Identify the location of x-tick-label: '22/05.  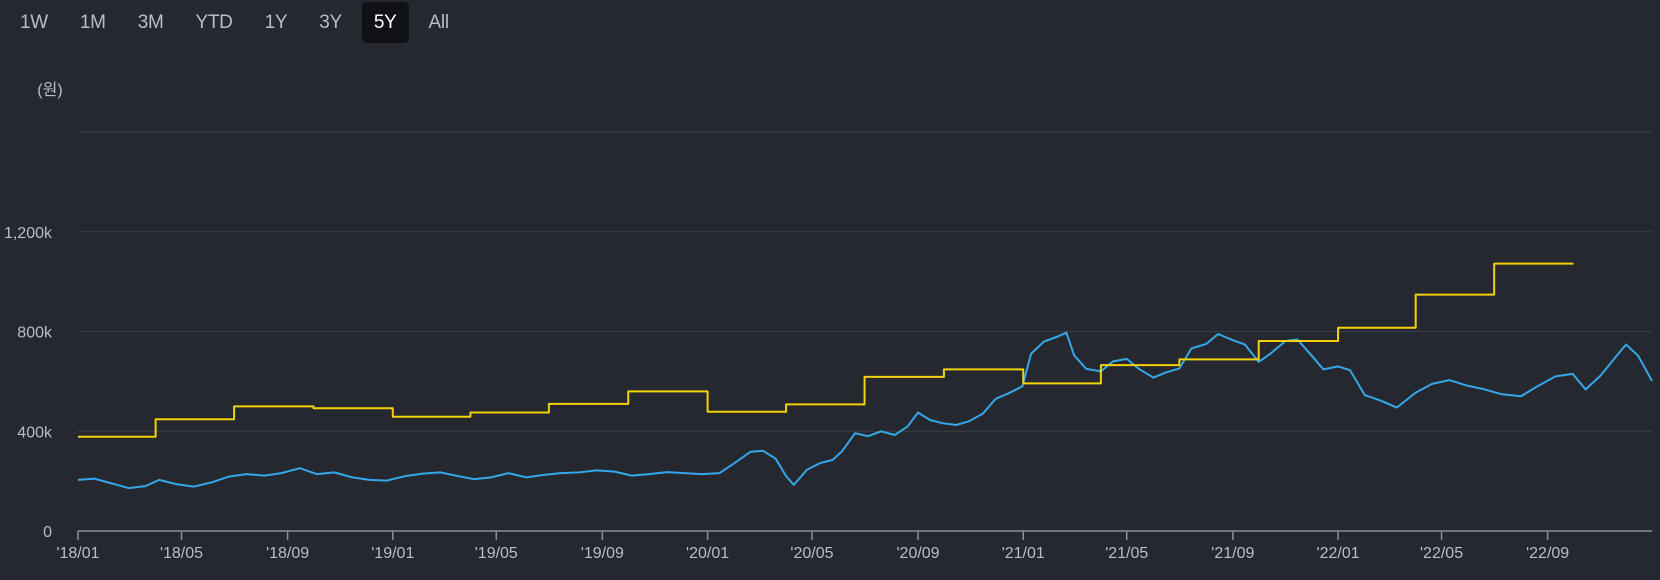
(1441, 553).